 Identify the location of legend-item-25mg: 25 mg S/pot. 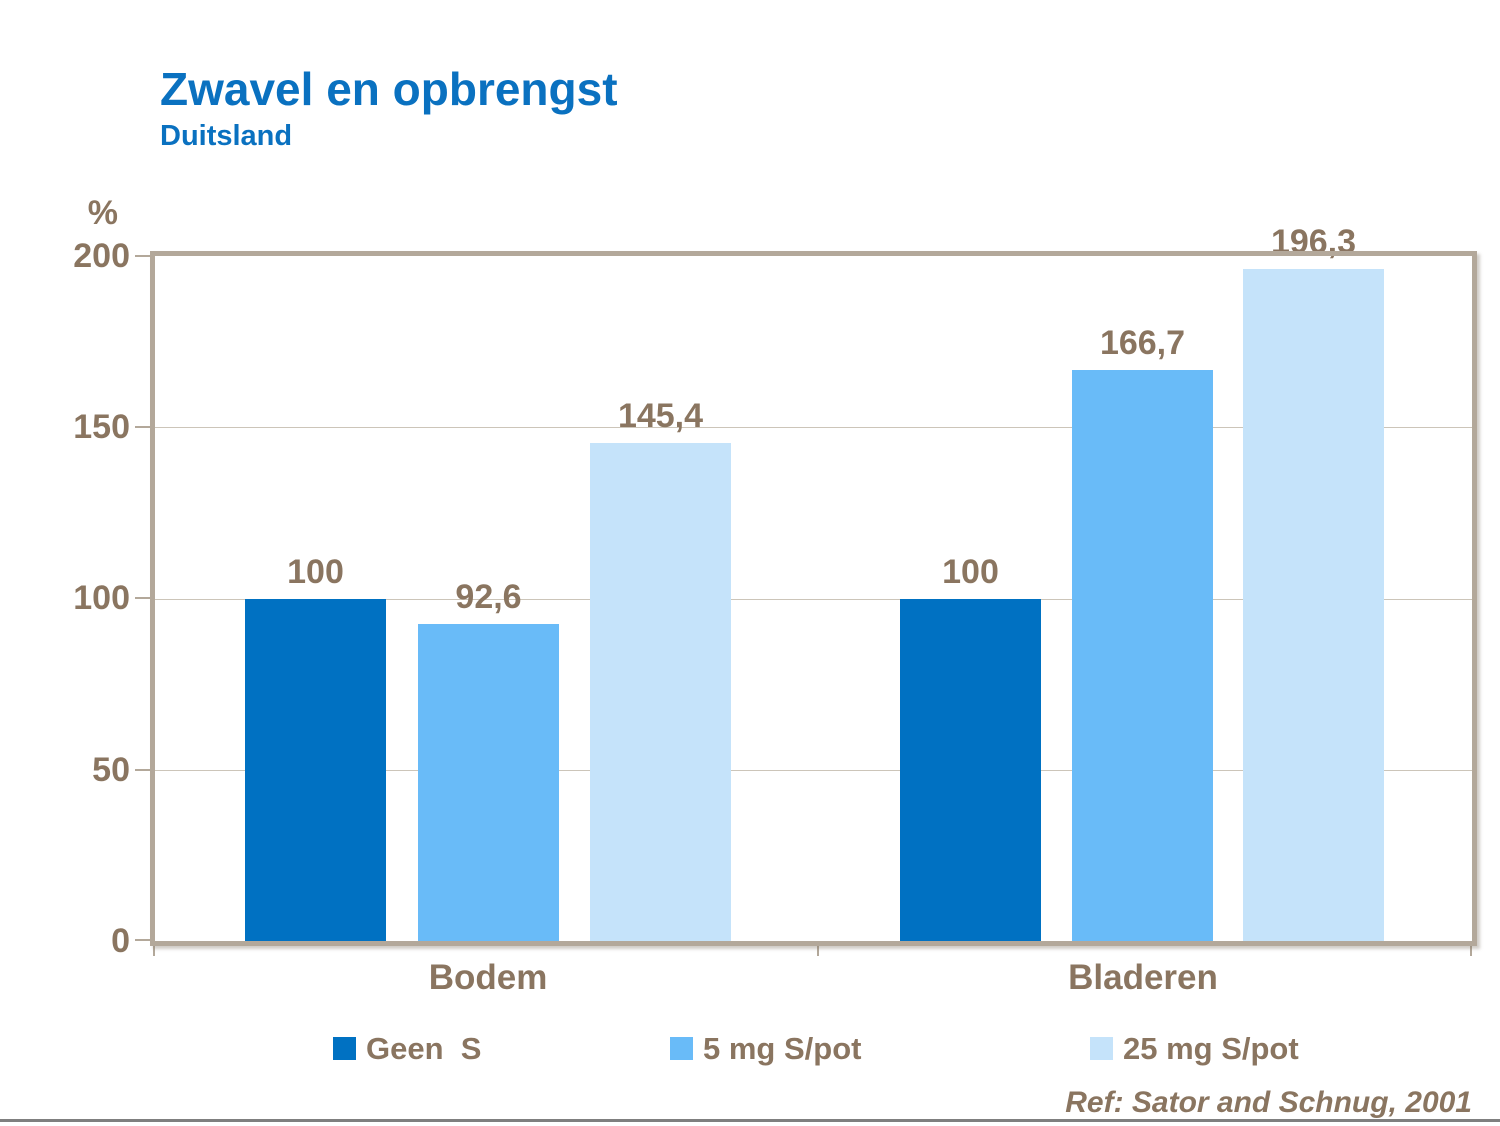
(1194, 1048).